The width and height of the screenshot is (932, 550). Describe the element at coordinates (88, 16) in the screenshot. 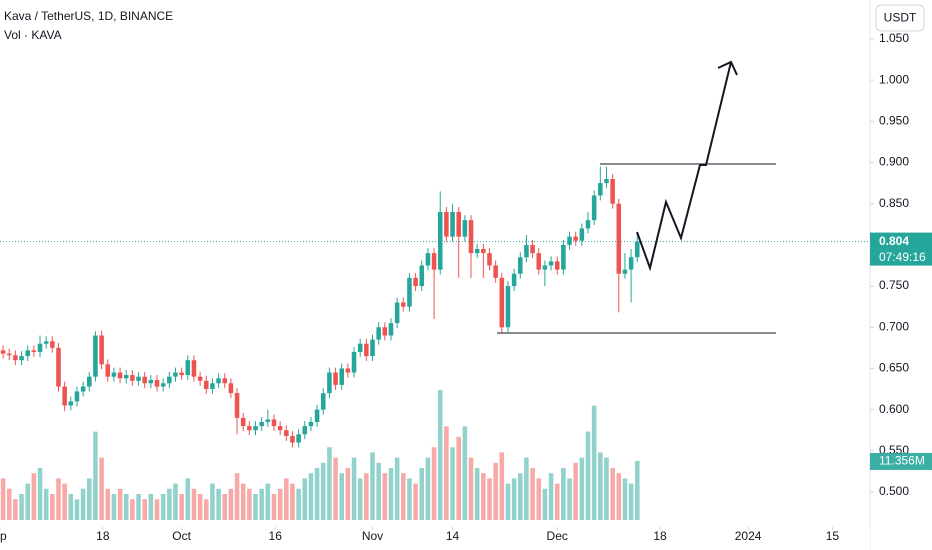

I see `chart-title: Kava / TetherUS, 1D, BINANCE` at that location.